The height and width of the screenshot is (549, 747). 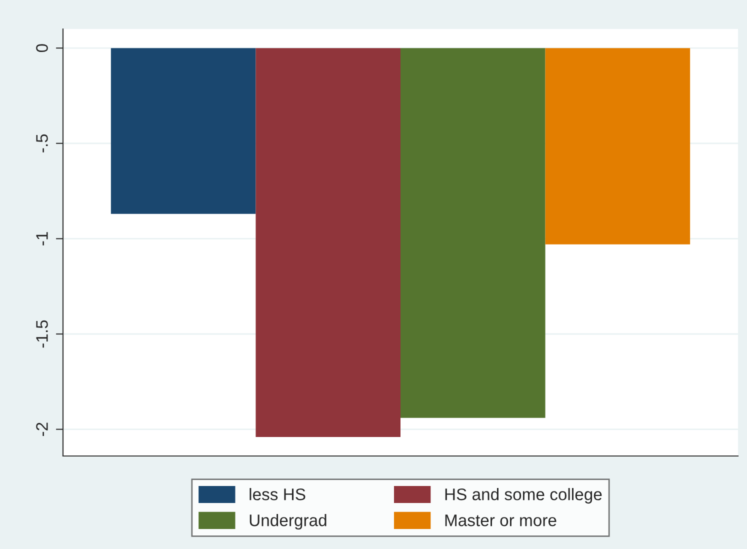 I want to click on legend-label: Undergrad, so click(x=288, y=522).